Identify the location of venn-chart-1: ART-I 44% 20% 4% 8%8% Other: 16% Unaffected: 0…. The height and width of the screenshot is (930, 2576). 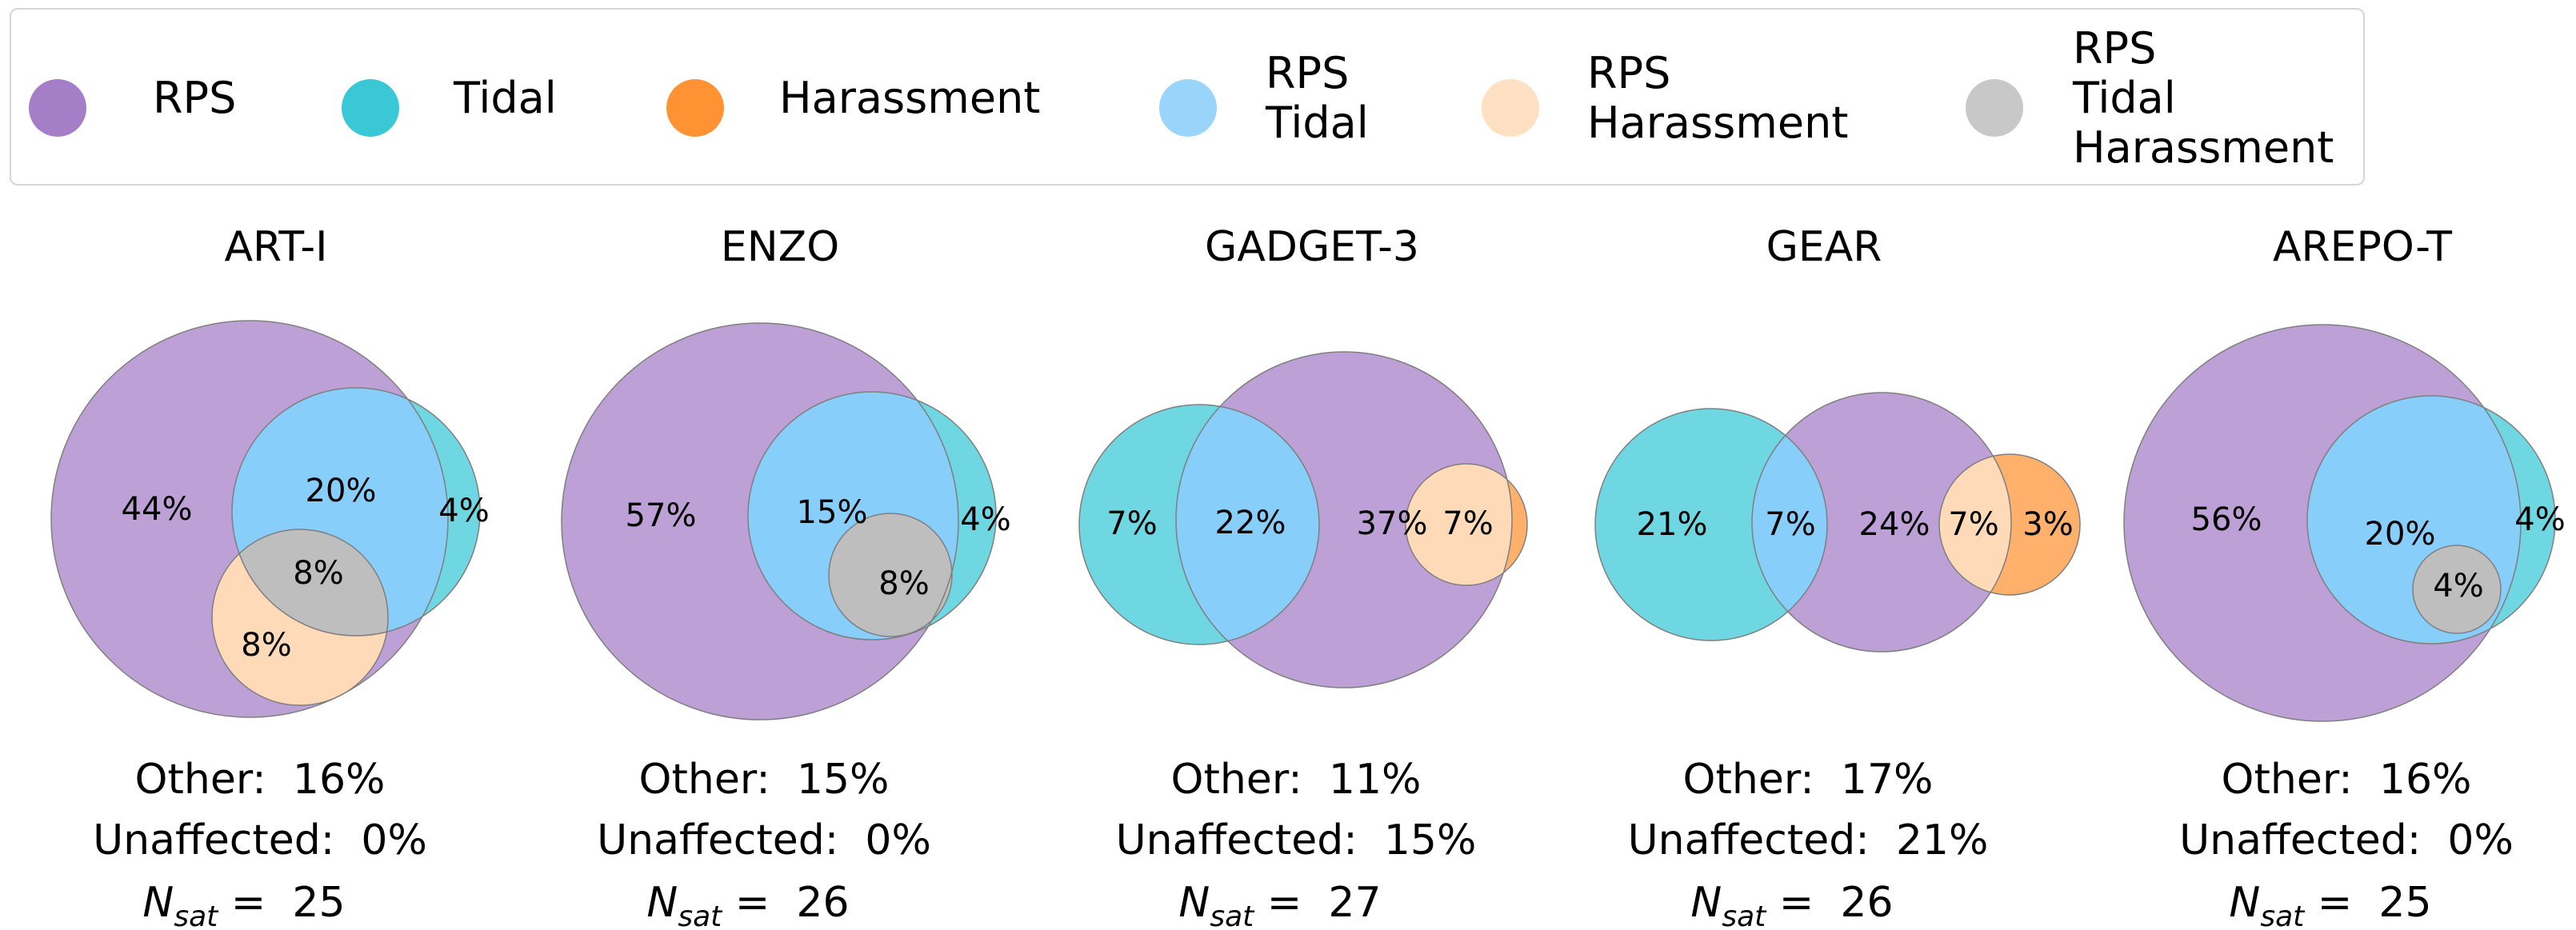
(270, 576).